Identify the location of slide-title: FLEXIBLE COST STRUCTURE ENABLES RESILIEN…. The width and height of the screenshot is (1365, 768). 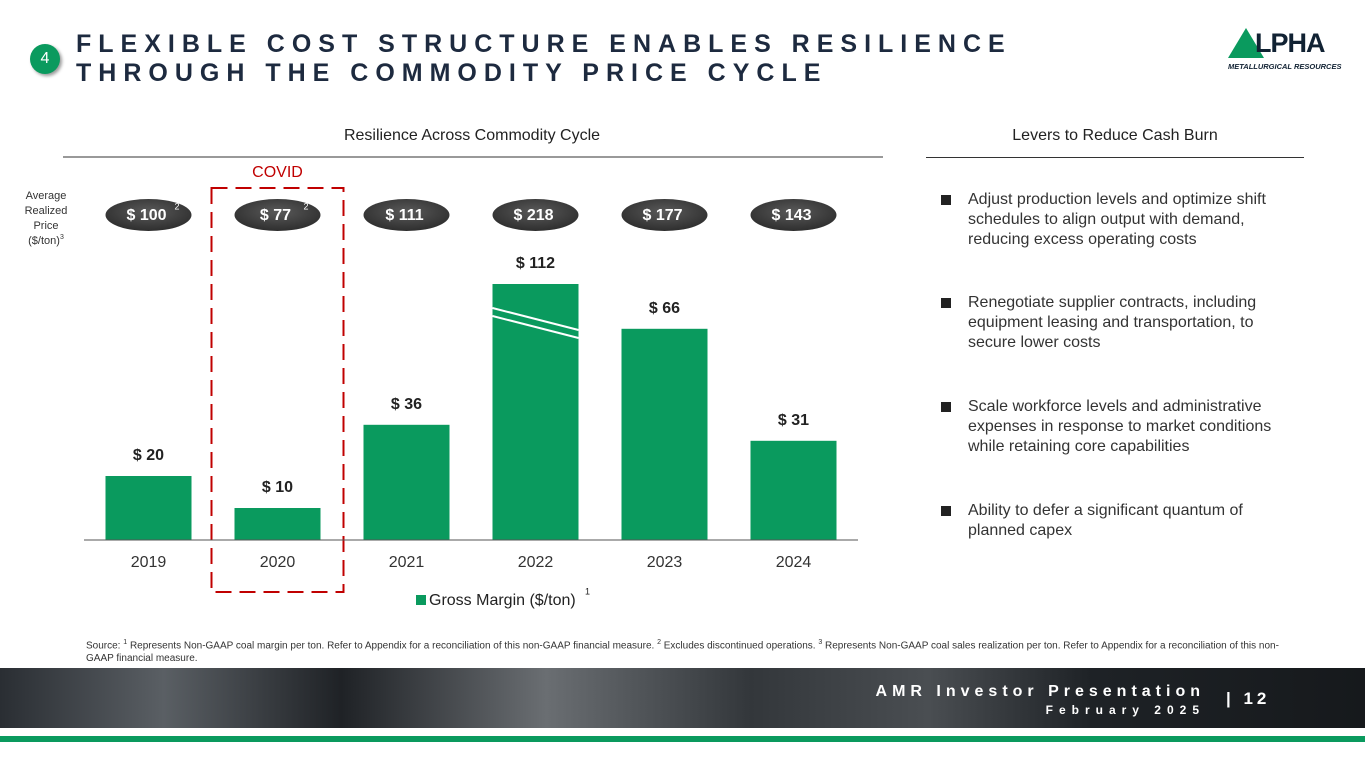
(544, 58).